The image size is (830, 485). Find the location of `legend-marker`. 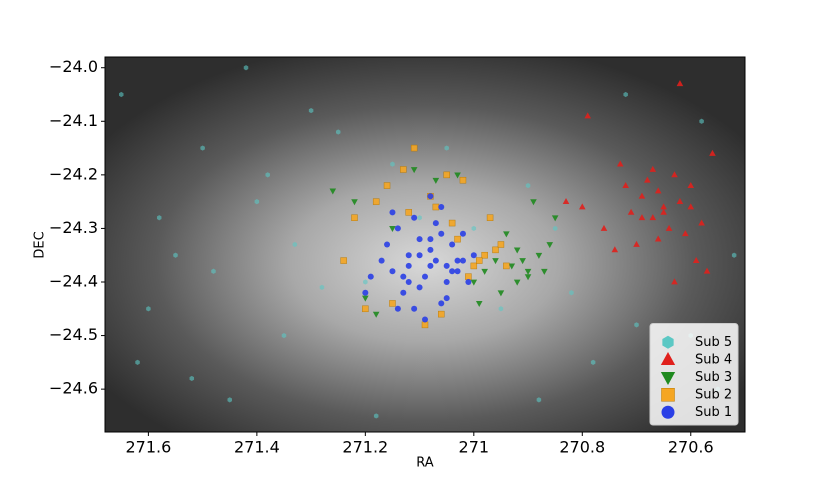

legend-marker is located at coordinates (668, 379).